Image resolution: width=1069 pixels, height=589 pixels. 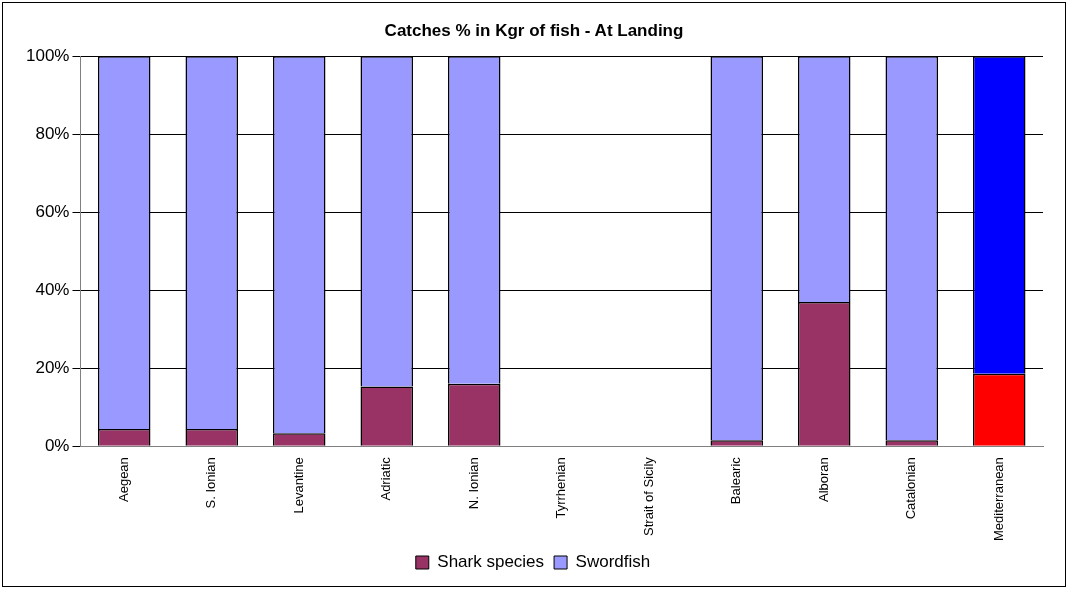 What do you see at coordinates (386, 478) in the screenshot?
I see `x-tick-label: Adriatic` at bounding box center [386, 478].